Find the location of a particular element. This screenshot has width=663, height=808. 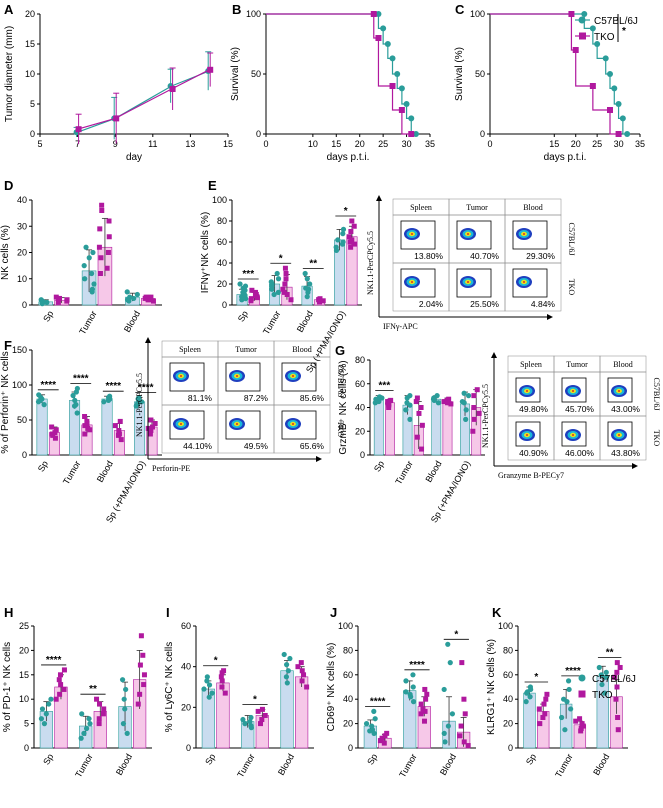

y-tick-label-D: 20 is located at coordinates (22, 253).